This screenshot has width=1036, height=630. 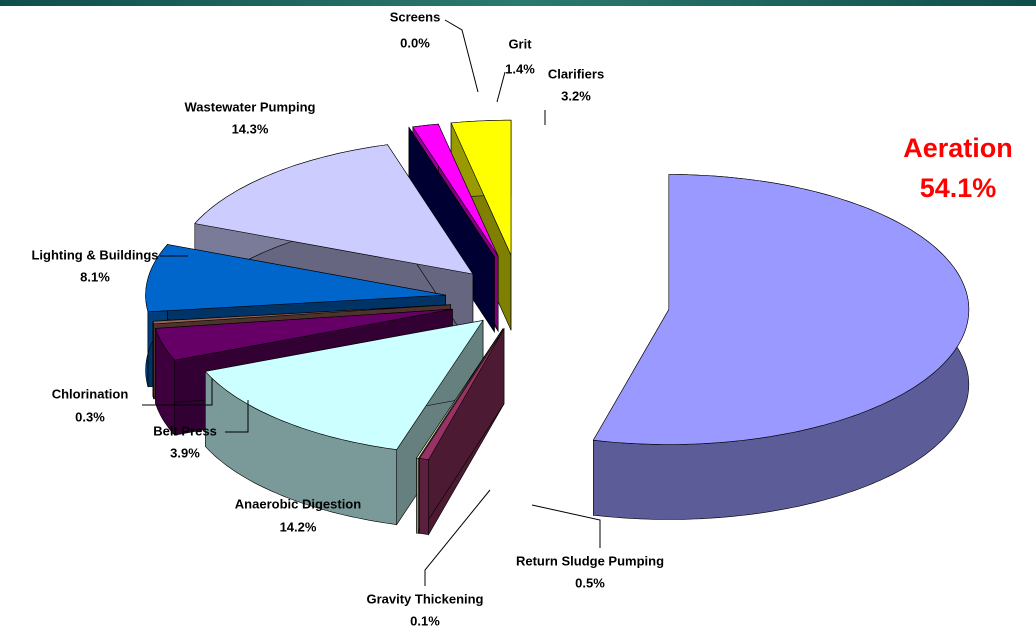 What do you see at coordinates (298, 503) in the screenshot?
I see `slice-name: Anaerobic Digestion` at bounding box center [298, 503].